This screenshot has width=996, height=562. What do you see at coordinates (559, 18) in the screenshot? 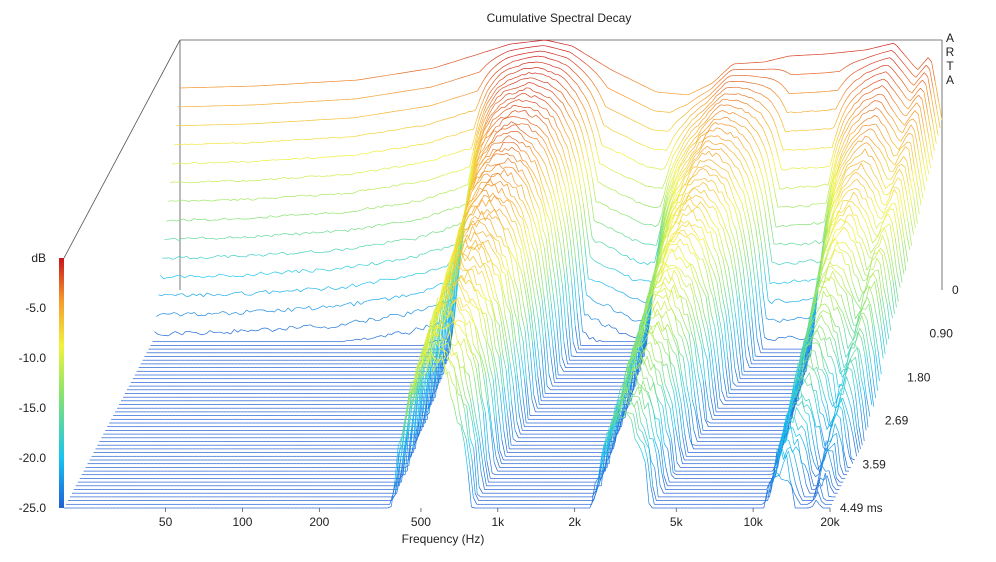
I see `chart-title: Cumulative Spectral Decay` at bounding box center [559, 18].